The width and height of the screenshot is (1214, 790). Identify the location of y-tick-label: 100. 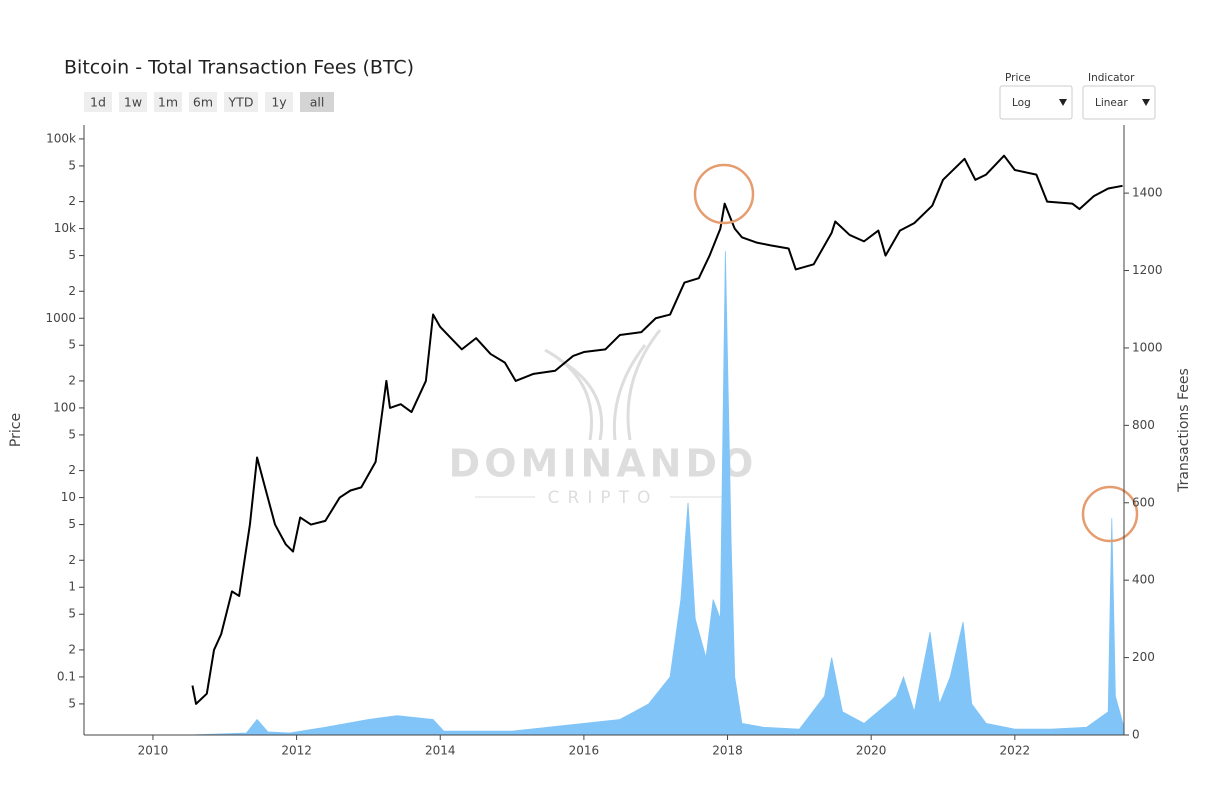
(64, 407).